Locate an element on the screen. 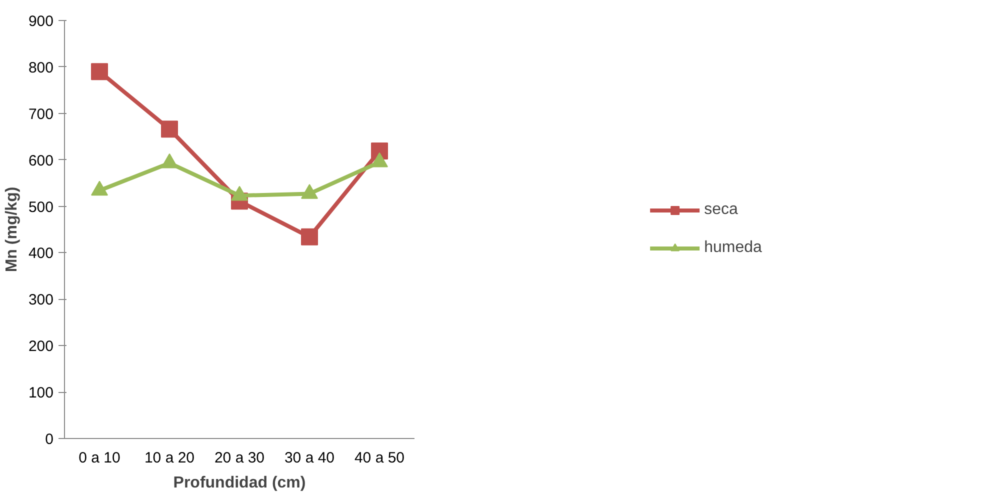 The width and height of the screenshot is (997, 494). y-axis-title: Mn (mg/kg) is located at coordinates (11, 229).